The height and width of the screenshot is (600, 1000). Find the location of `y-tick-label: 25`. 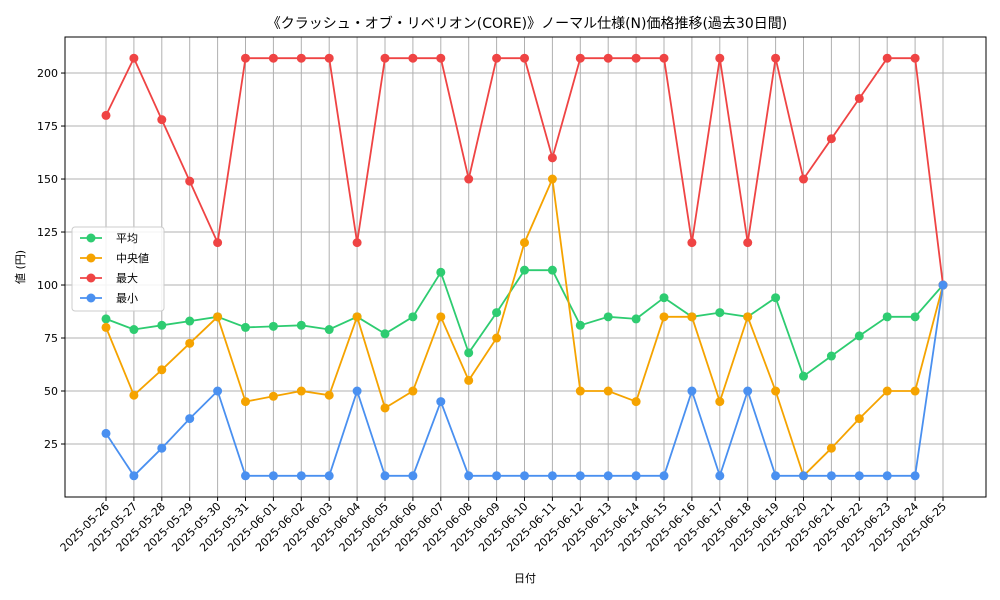

y-tick-label: 25 is located at coordinates (51, 444).